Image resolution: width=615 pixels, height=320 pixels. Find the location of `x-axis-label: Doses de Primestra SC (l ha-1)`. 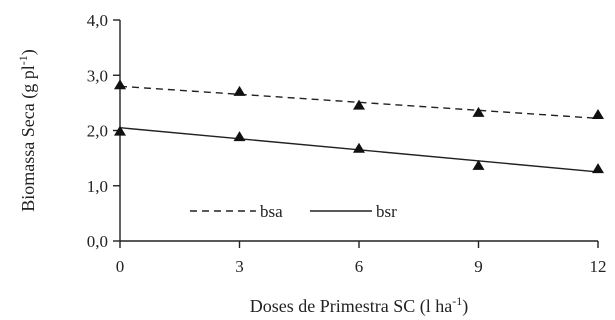

x-axis-label: Doses de Primestra SC (l ha-1) is located at coordinates (359, 305).